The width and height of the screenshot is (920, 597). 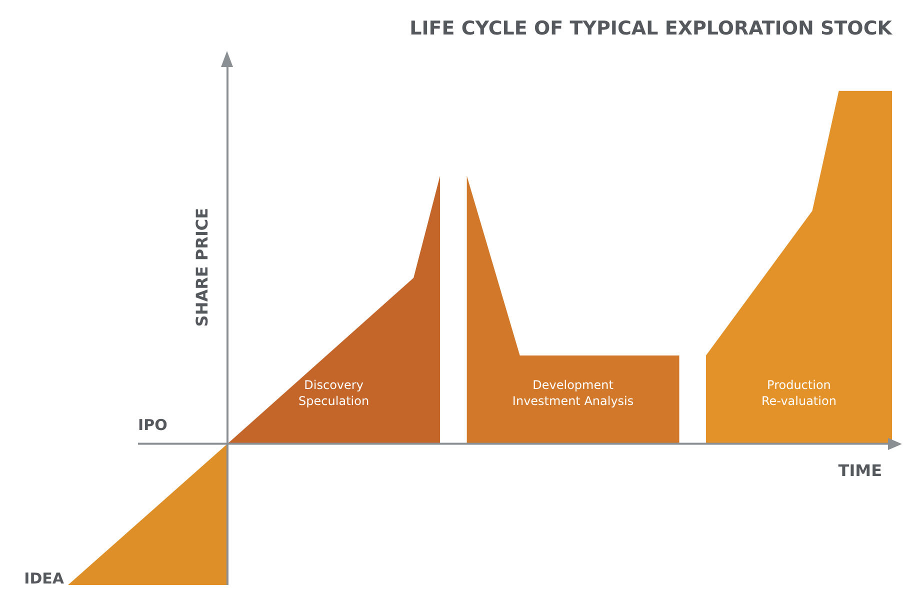 What do you see at coordinates (860, 470) in the screenshot?
I see `x-axis-title: TIME` at bounding box center [860, 470].